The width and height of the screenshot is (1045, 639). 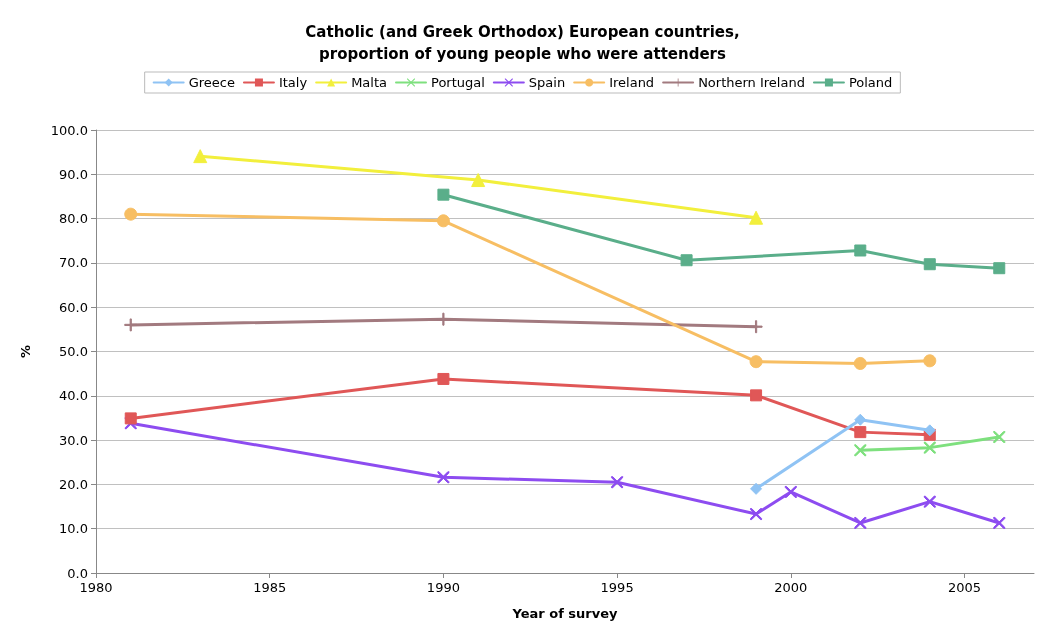 What do you see at coordinates (791, 587) in the screenshot?
I see `x-tick-label: 2000` at bounding box center [791, 587].